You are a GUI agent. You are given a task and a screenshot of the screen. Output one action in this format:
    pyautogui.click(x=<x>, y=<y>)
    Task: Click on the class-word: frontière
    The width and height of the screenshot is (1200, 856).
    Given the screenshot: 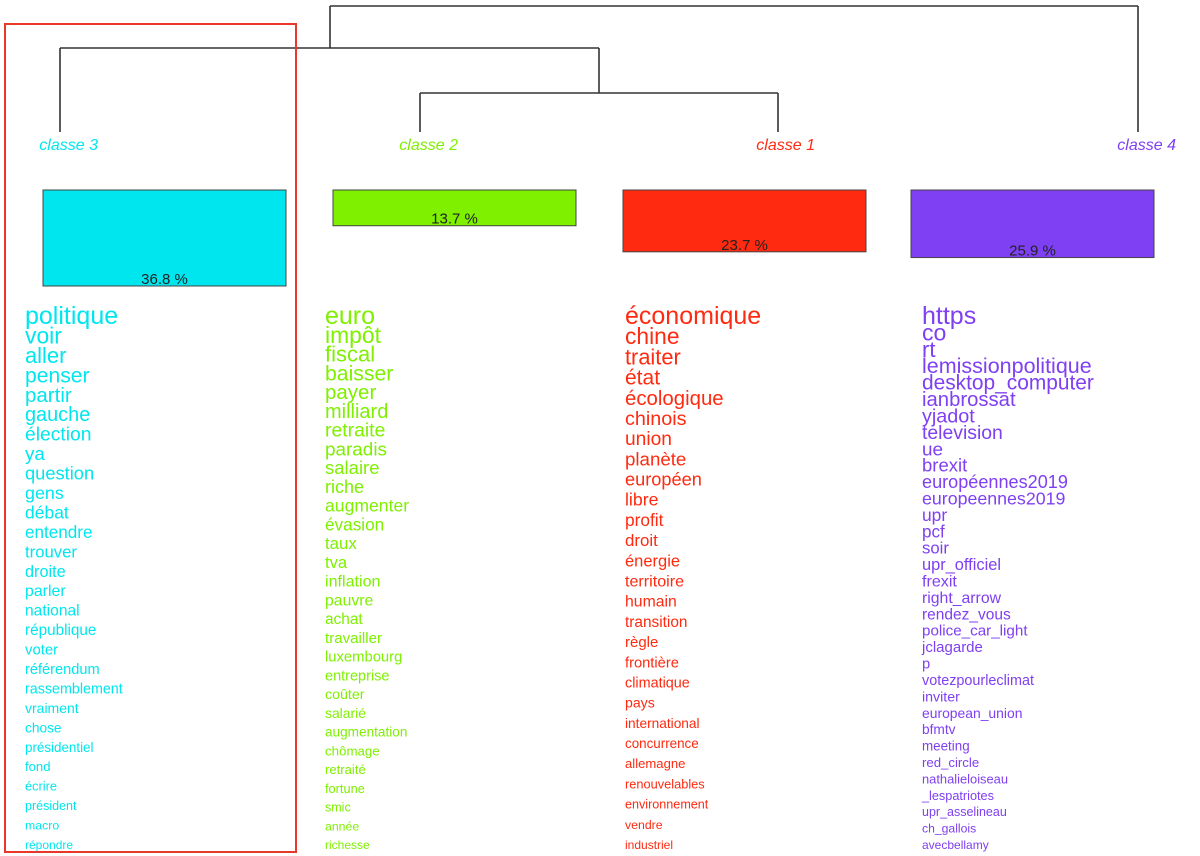 What is the action you would take?
    pyautogui.click(x=652, y=663)
    